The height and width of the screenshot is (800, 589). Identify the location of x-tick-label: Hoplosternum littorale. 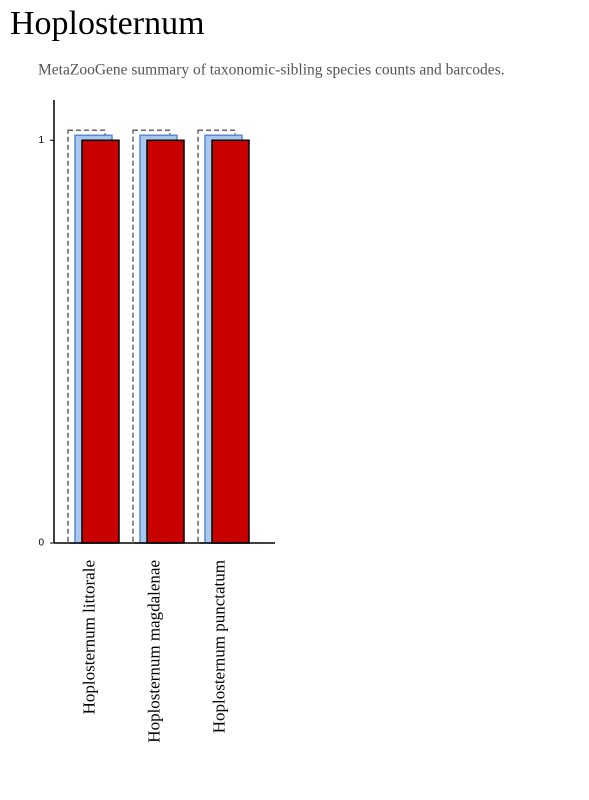
(88, 637).